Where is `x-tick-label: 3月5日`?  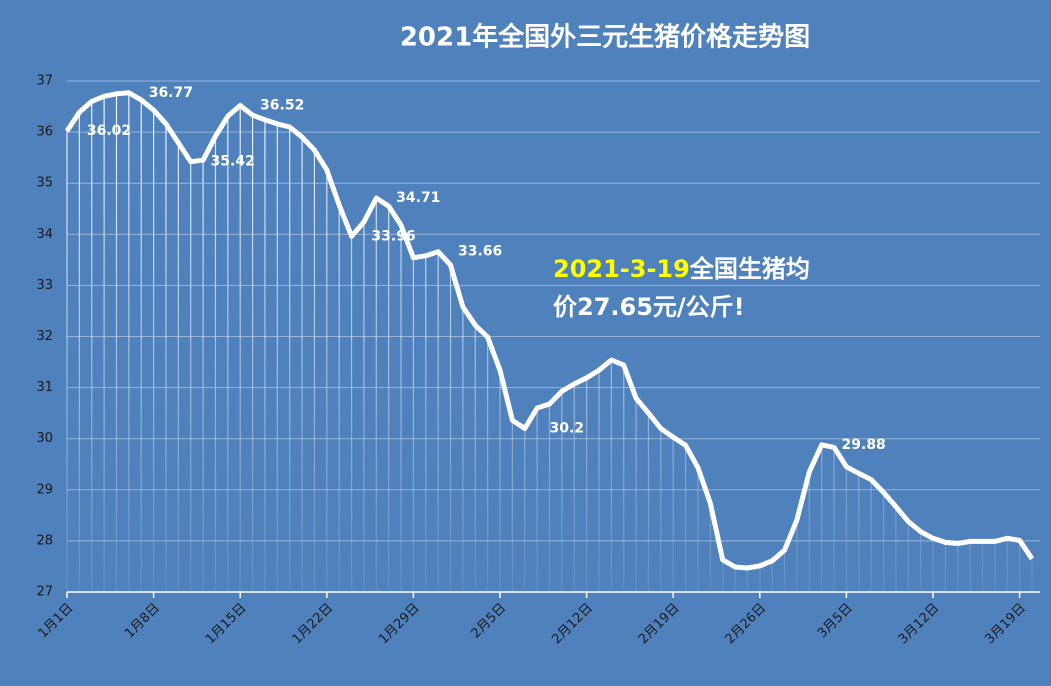 x-tick-label: 3月5日 is located at coordinates (835, 621).